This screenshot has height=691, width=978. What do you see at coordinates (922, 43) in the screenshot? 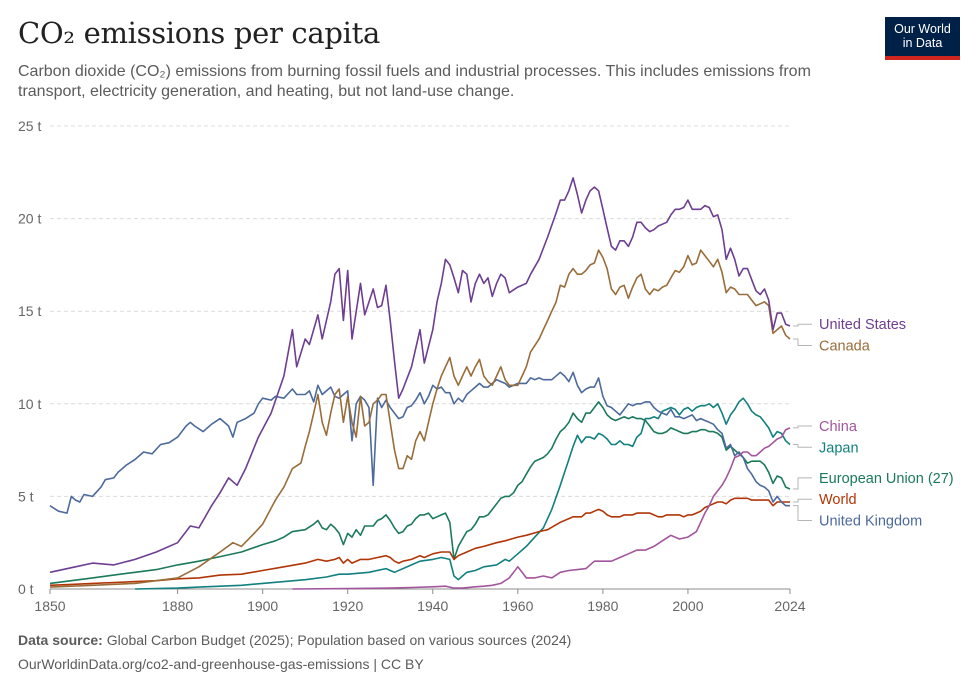
I see `logo-line-2: in Data` at bounding box center [922, 43].